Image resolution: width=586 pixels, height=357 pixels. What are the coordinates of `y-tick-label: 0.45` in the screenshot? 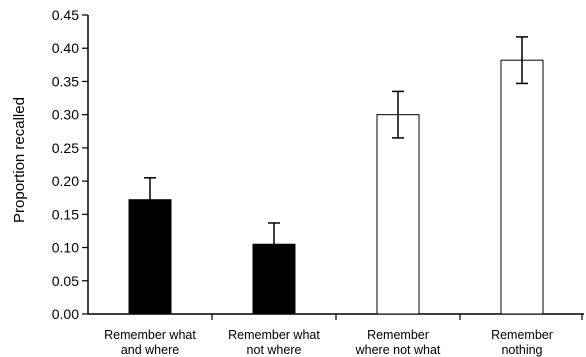 It's located at (65, 15).